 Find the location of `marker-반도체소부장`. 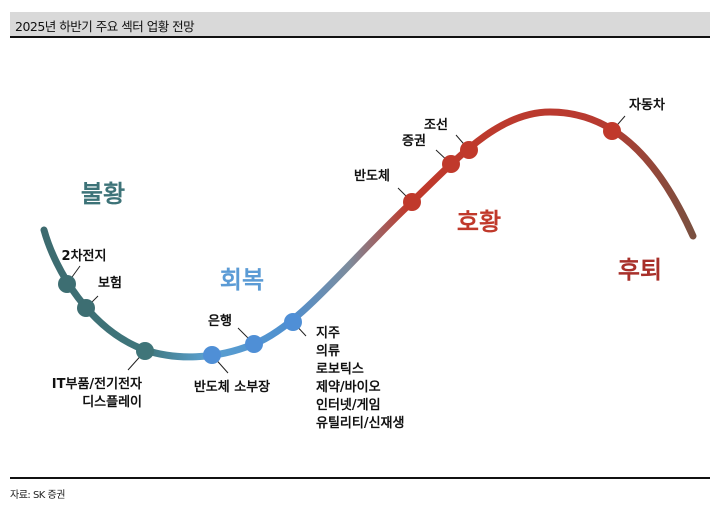

marker-반도체소부장 is located at coordinates (212, 355).